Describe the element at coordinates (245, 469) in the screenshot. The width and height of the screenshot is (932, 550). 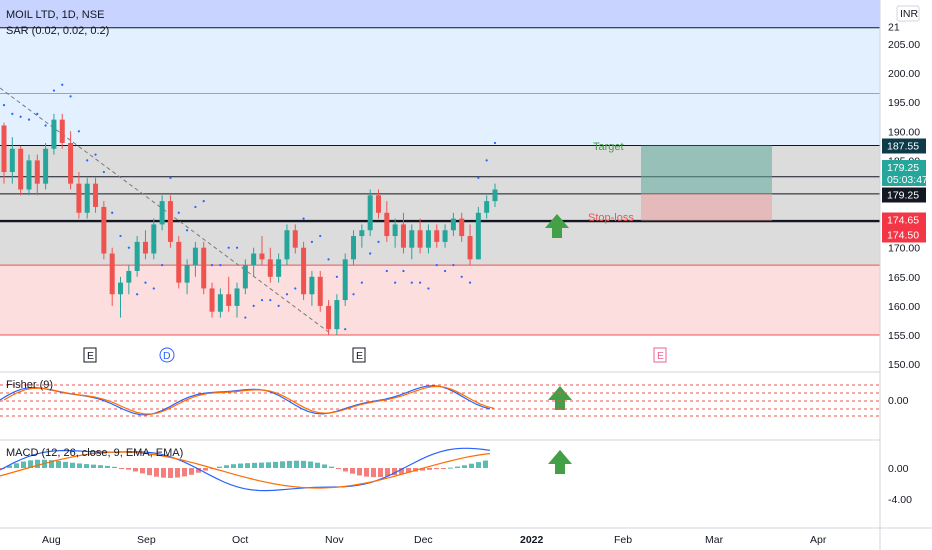
I see `macd-pane` at that location.